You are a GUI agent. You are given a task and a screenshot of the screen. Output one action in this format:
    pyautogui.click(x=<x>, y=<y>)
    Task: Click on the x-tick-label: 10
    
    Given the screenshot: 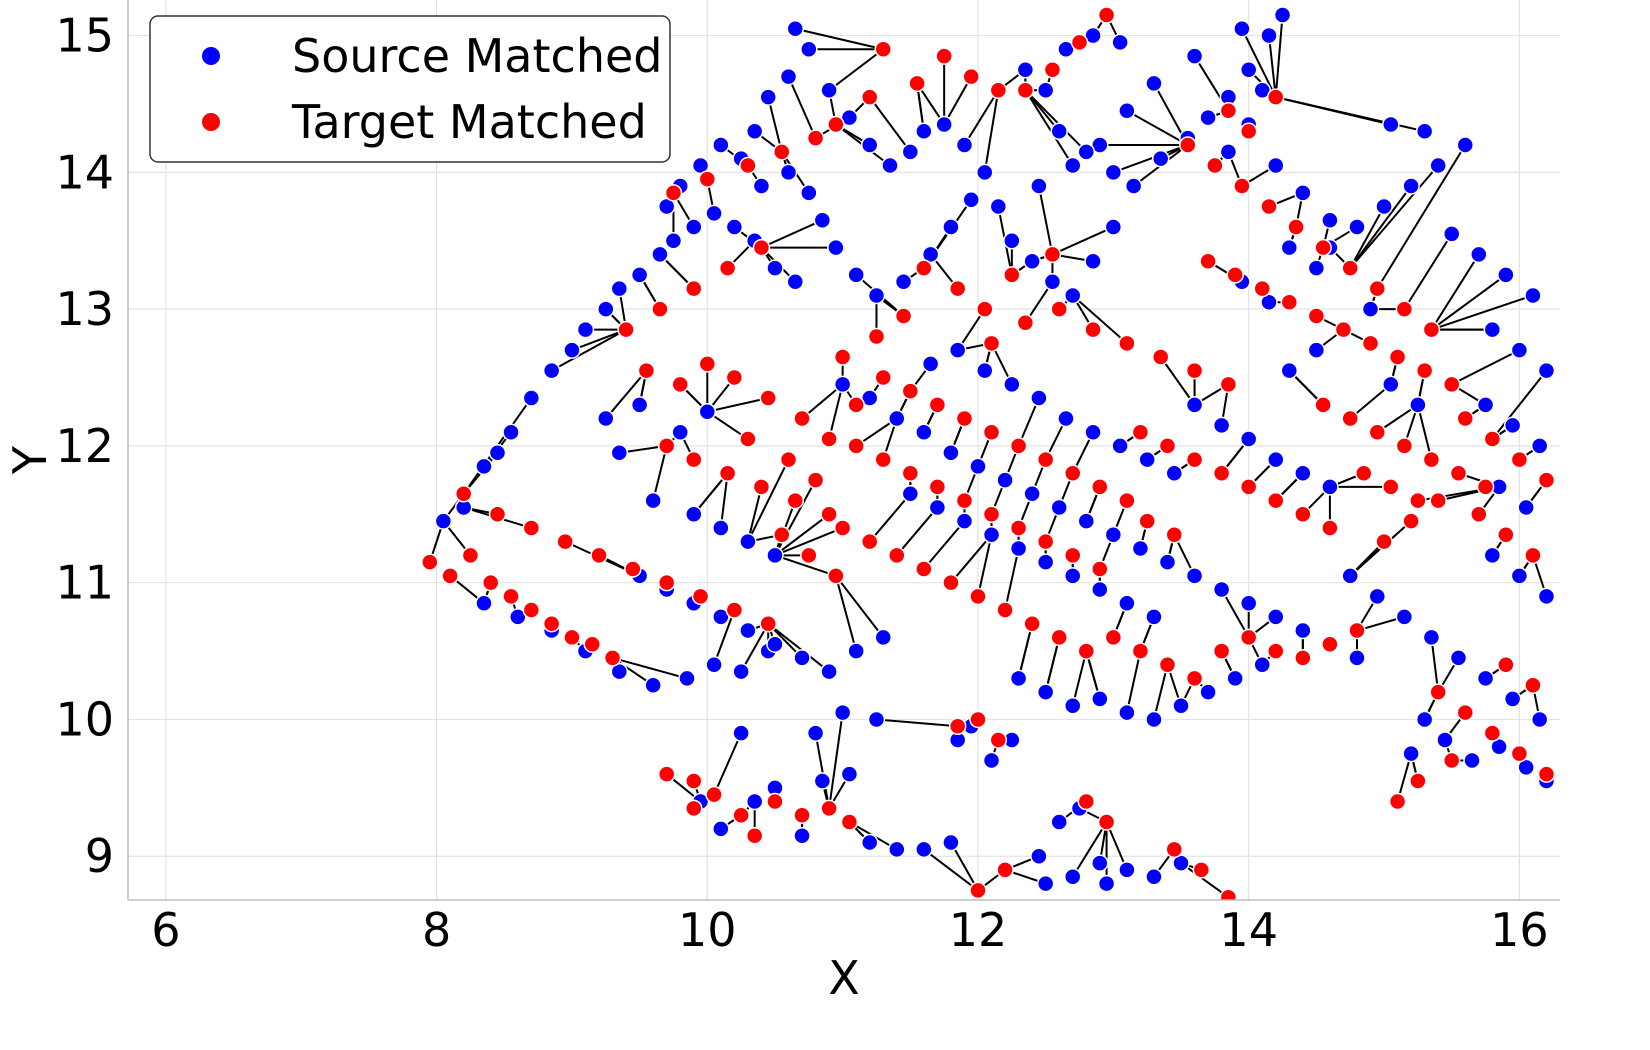 What is the action you would take?
    pyautogui.click(x=707, y=930)
    